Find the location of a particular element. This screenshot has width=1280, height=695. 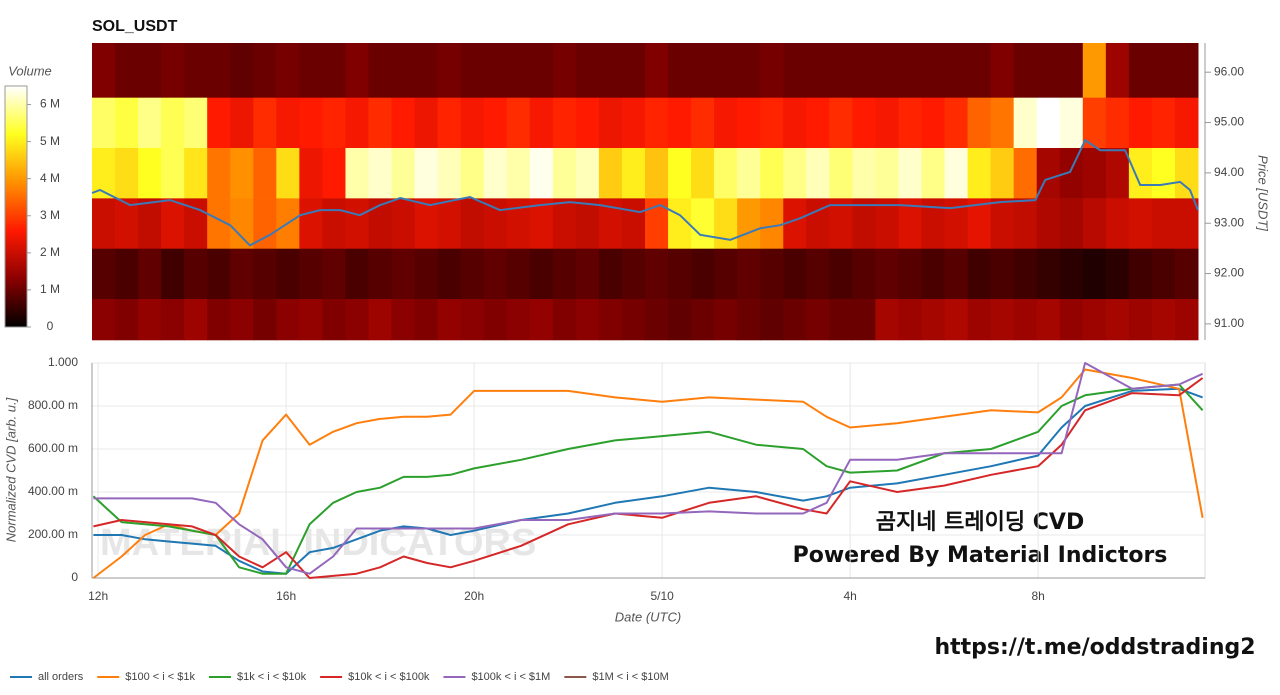

colorbar-tick-label: 3 M is located at coordinates (50, 215).